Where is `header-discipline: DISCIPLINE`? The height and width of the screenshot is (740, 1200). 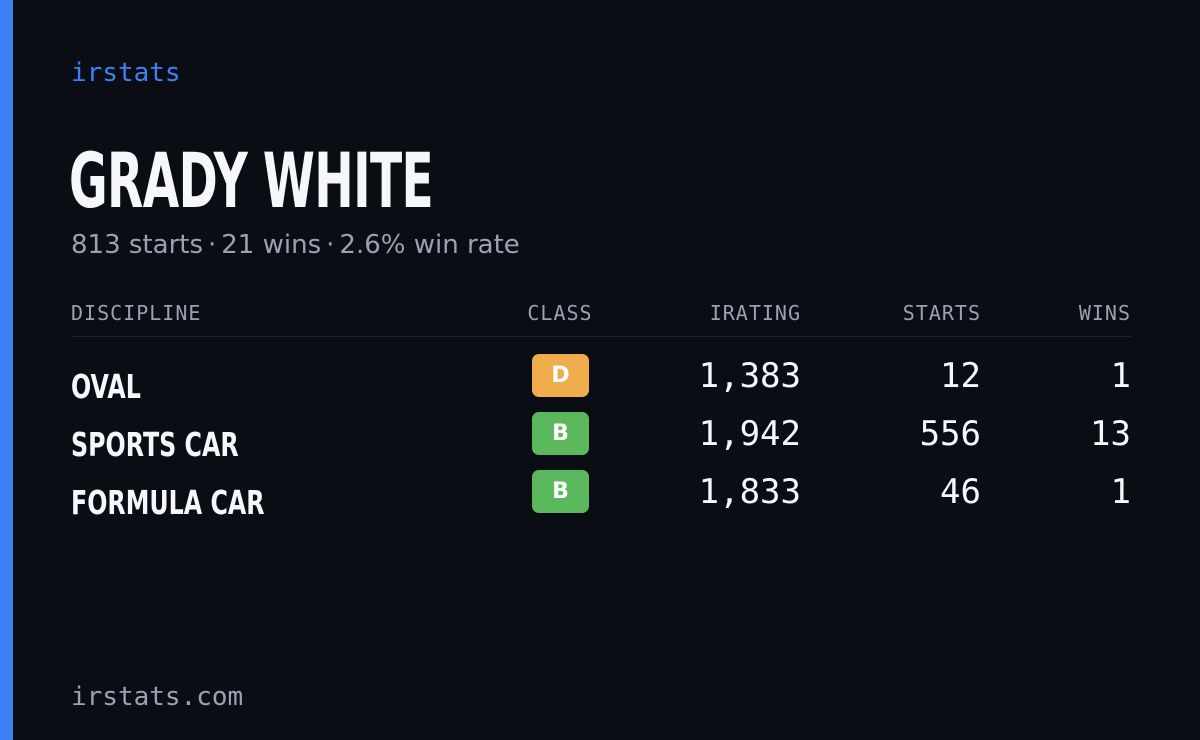 header-discipline: DISCIPLINE is located at coordinates (136, 313).